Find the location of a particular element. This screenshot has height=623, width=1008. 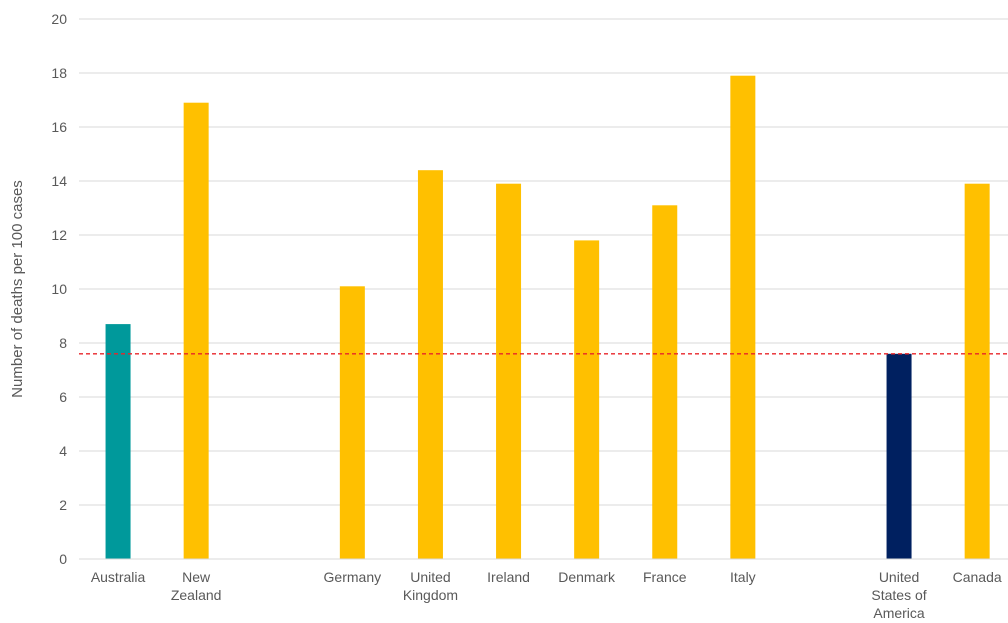

y-tick-label: 12 is located at coordinates (59, 235).